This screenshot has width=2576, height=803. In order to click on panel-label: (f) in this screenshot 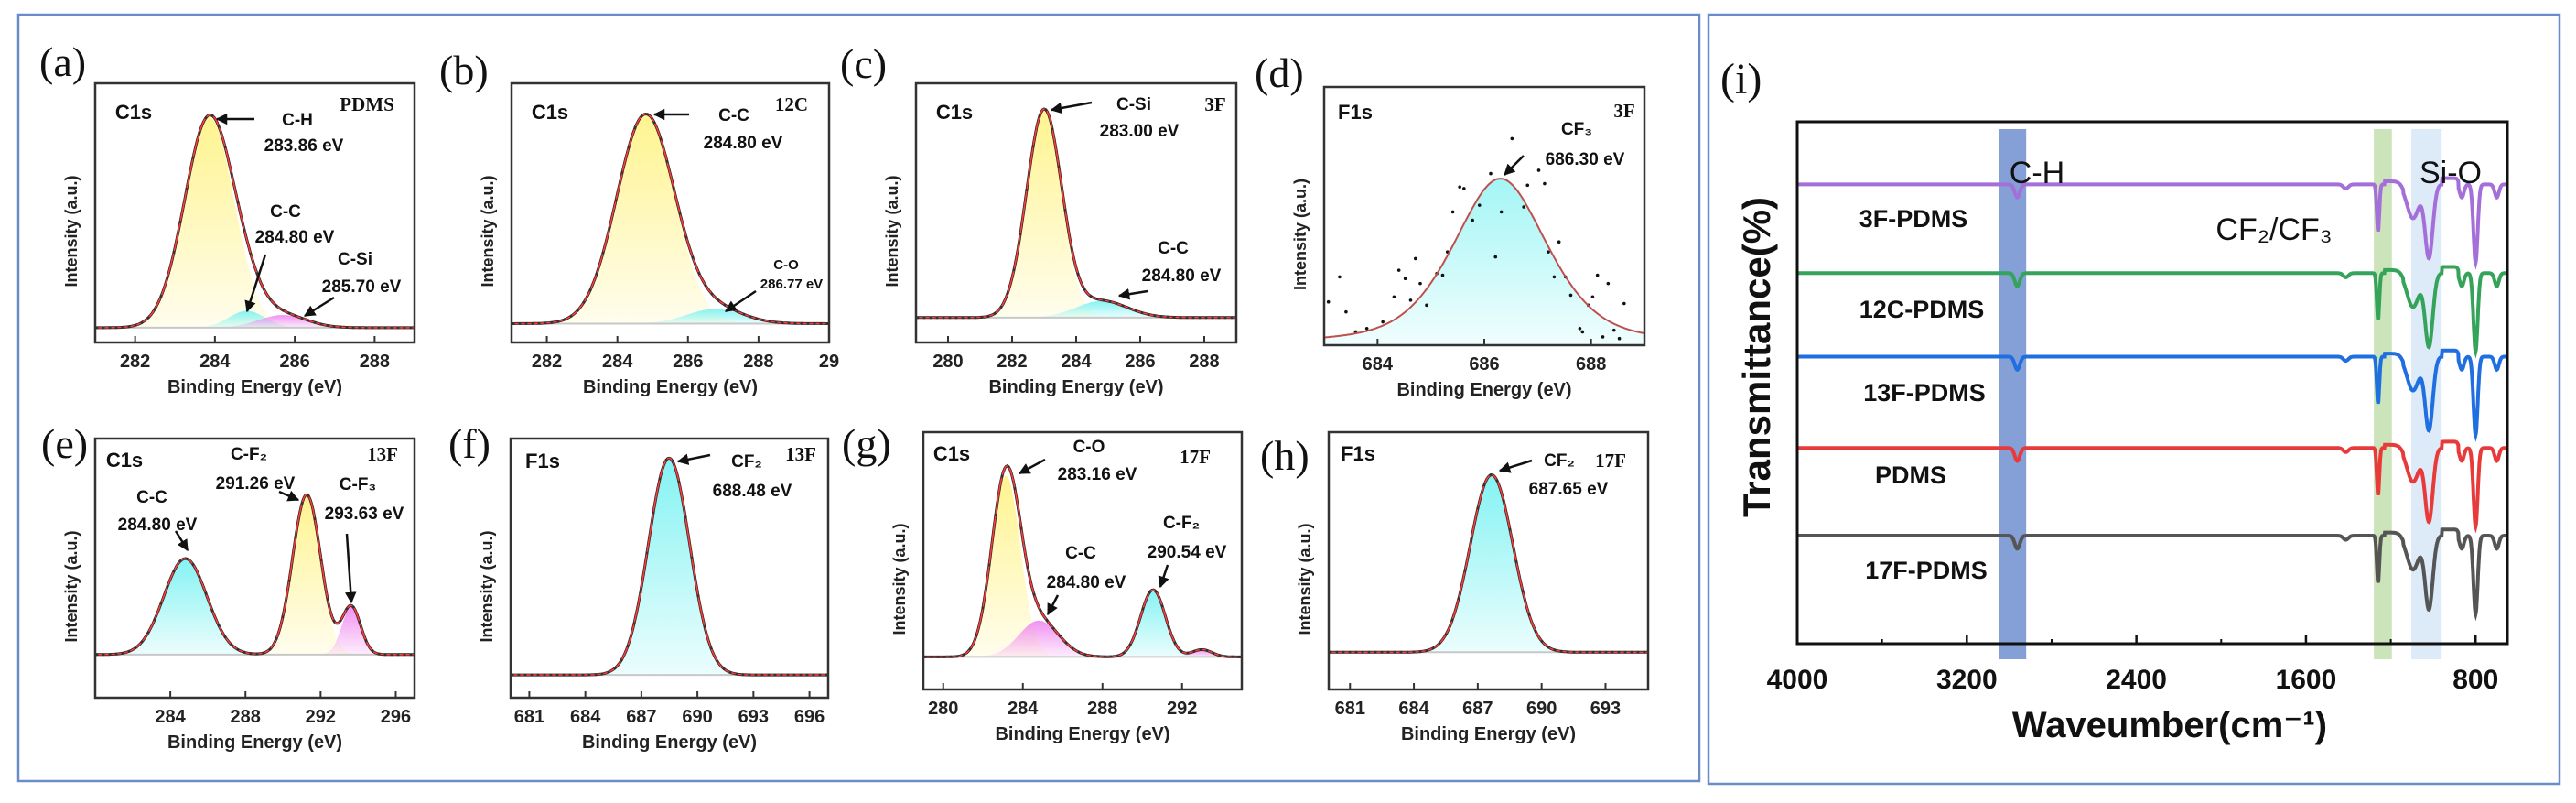, I will do `click(469, 443)`.